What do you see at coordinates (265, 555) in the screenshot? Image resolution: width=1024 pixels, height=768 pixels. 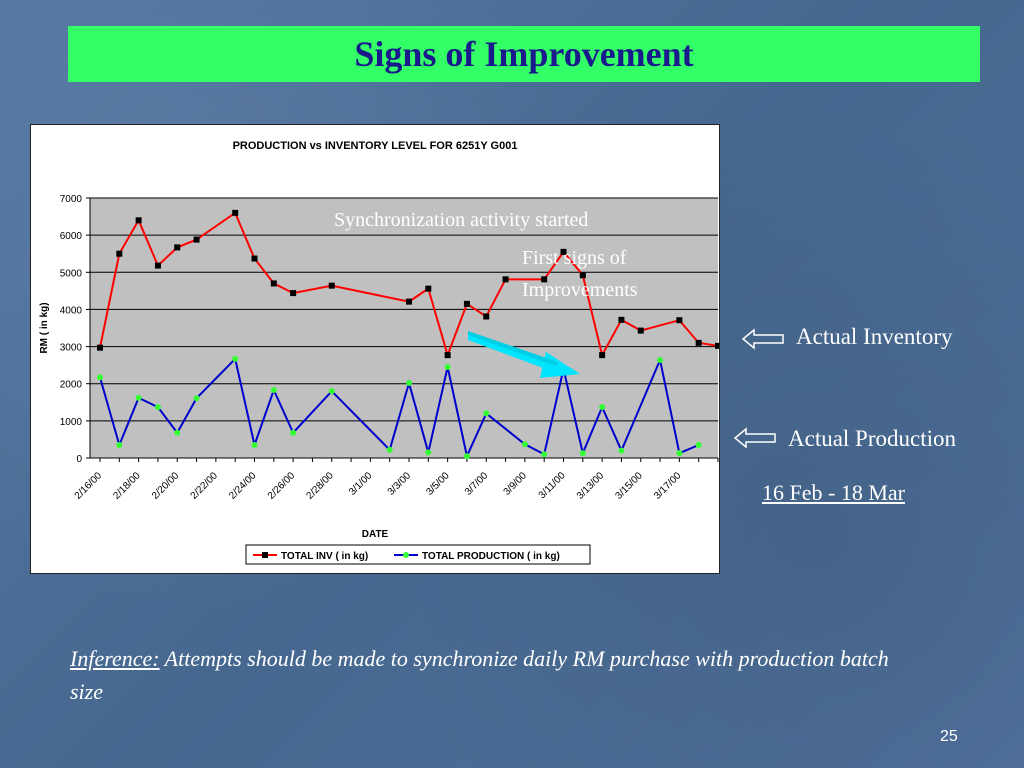 I see `legend-inventory-marker` at bounding box center [265, 555].